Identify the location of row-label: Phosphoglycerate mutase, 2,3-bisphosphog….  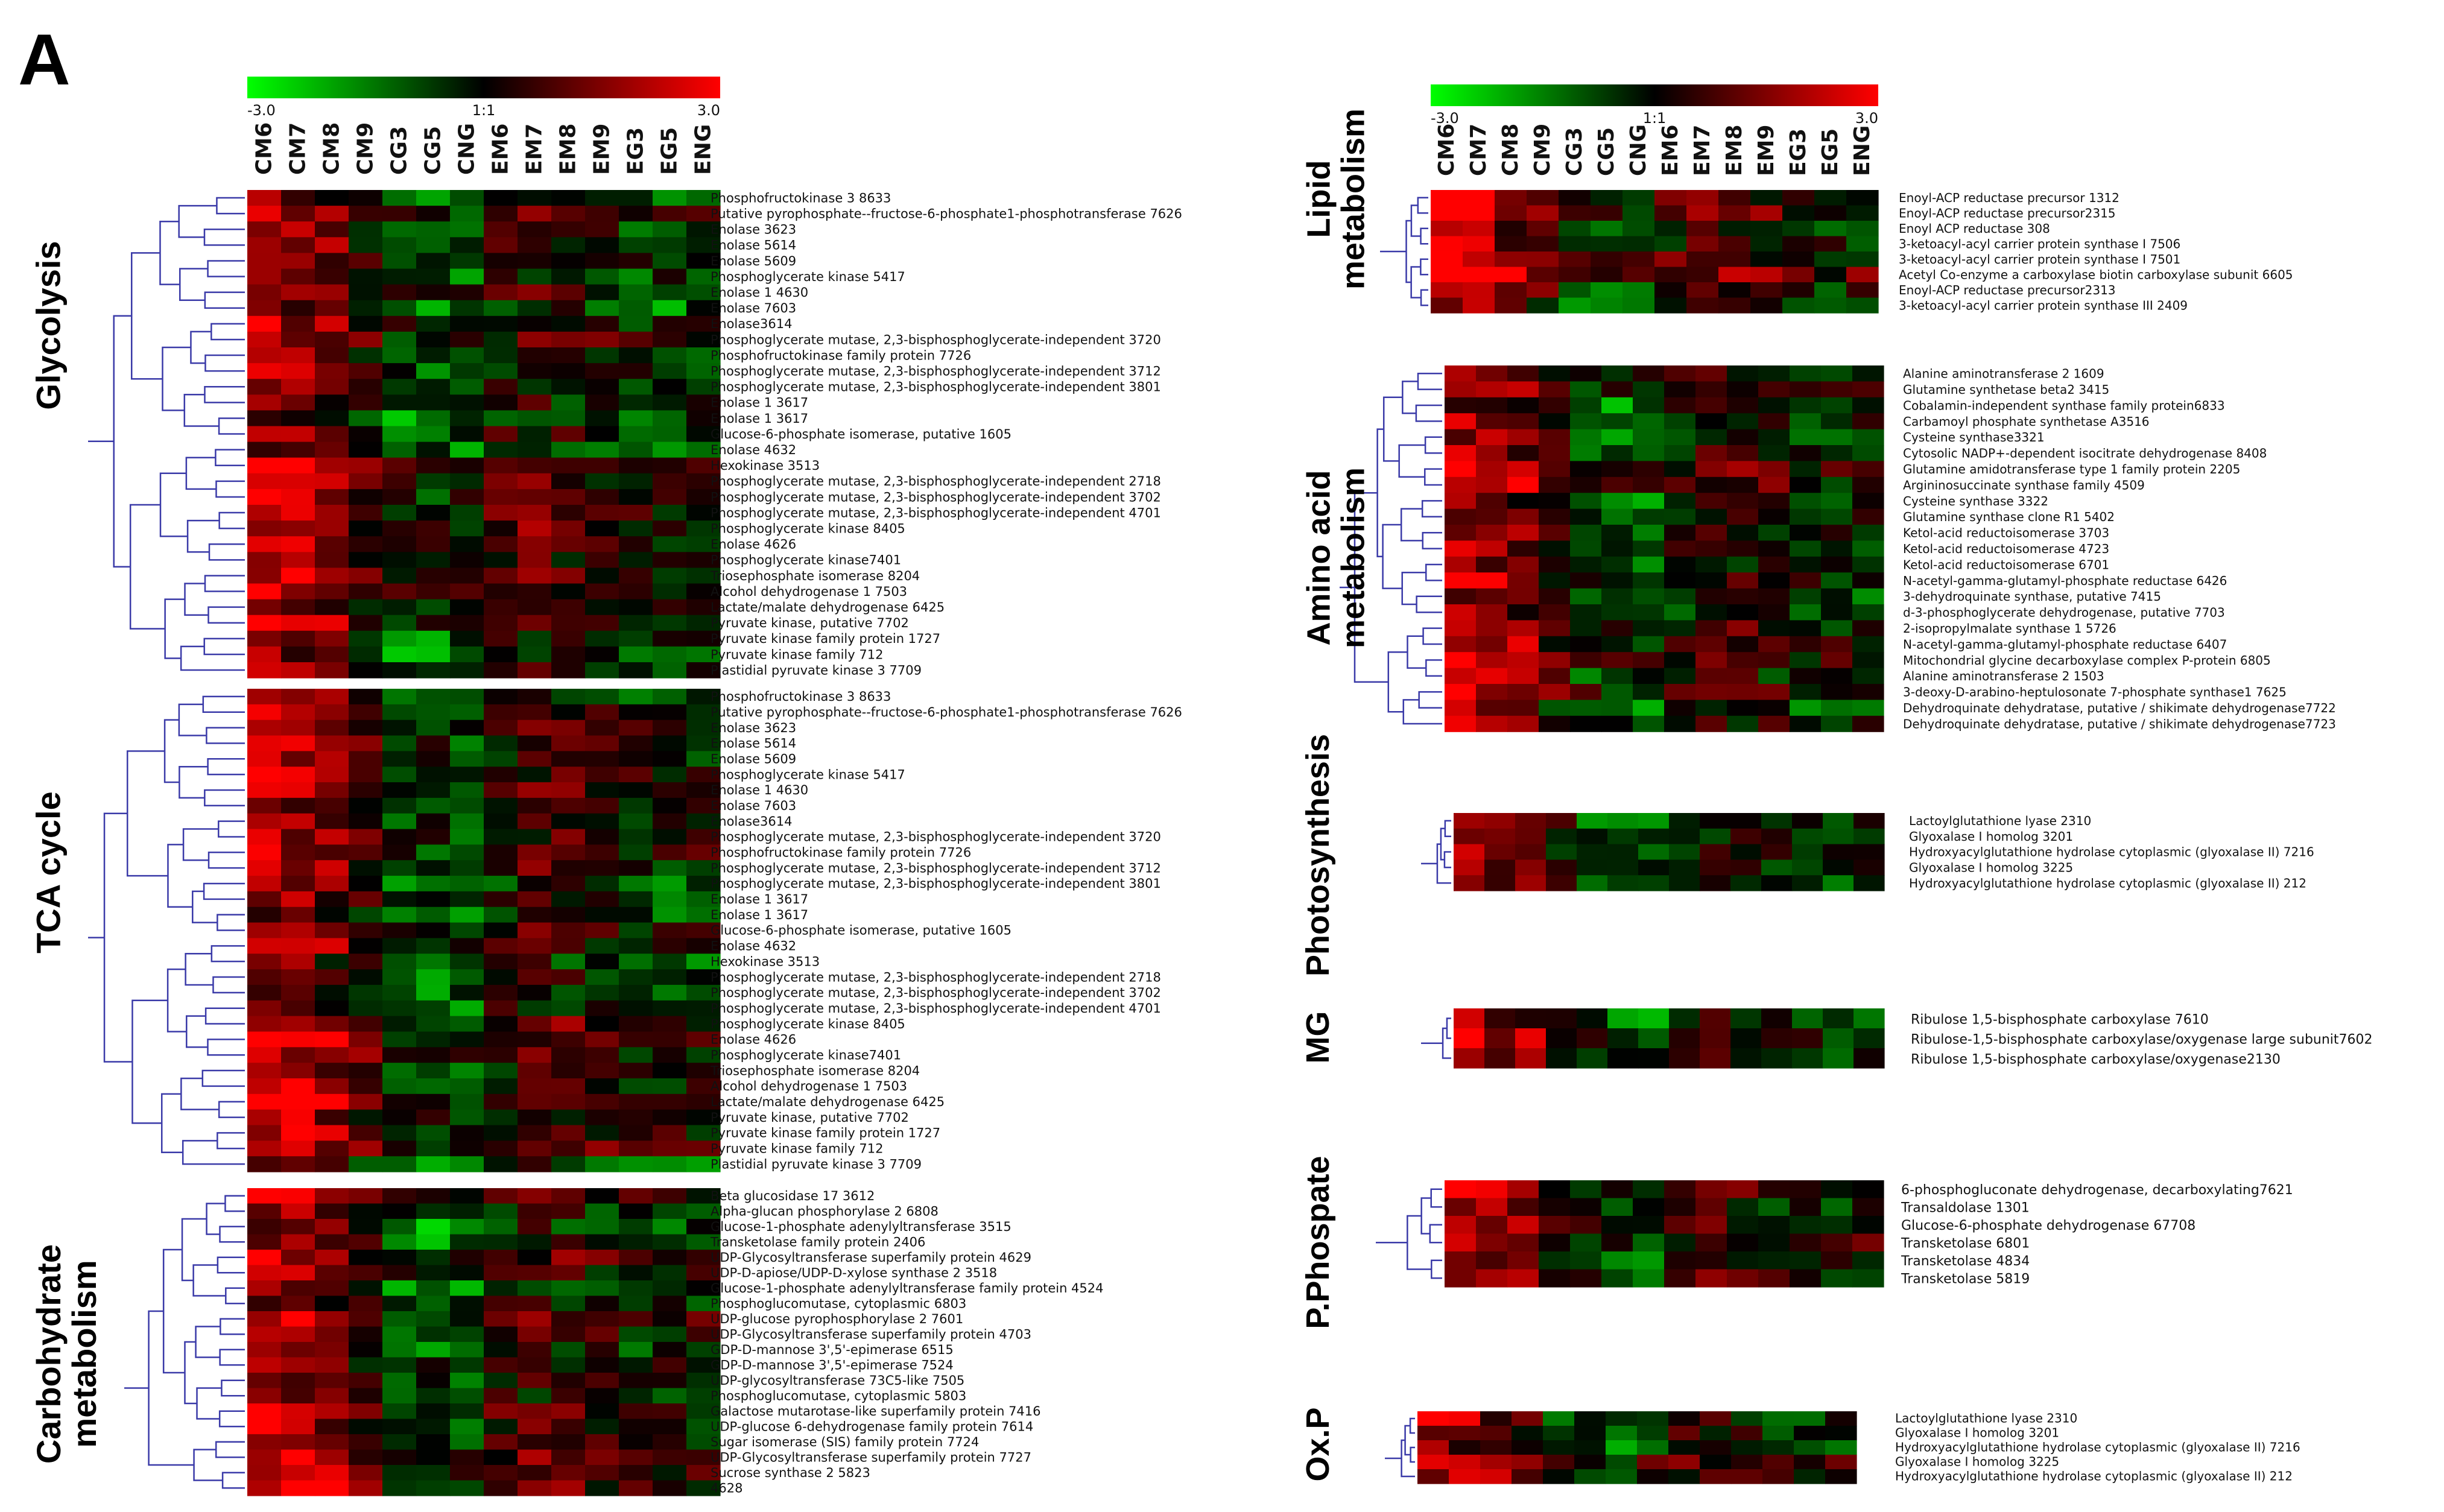
(936, 837).